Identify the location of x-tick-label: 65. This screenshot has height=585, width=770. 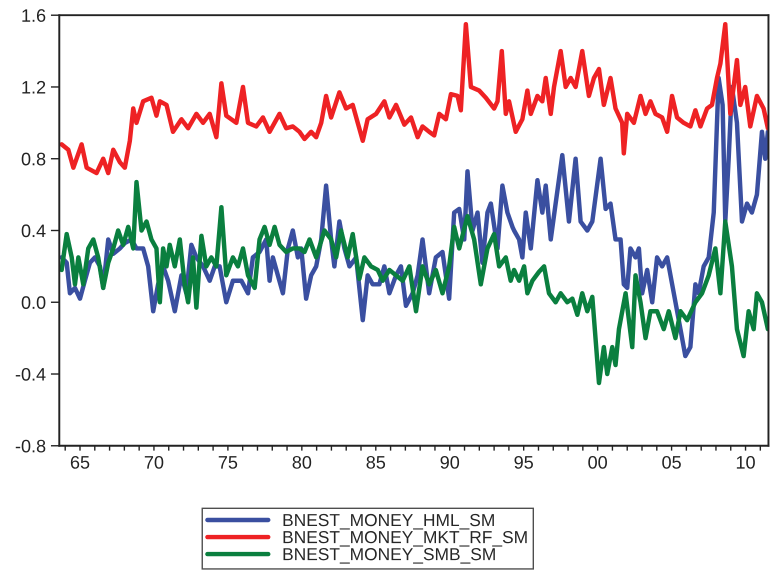
(80, 462).